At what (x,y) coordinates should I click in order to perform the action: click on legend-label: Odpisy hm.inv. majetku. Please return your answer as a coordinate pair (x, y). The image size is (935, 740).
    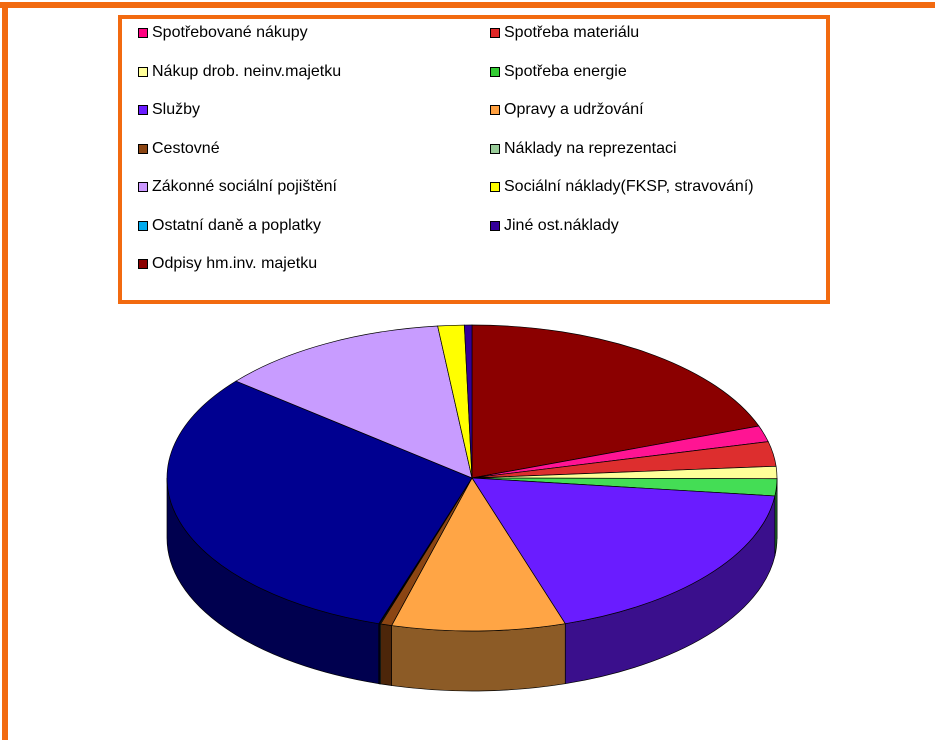
    Looking at the image, I should click on (235, 263).